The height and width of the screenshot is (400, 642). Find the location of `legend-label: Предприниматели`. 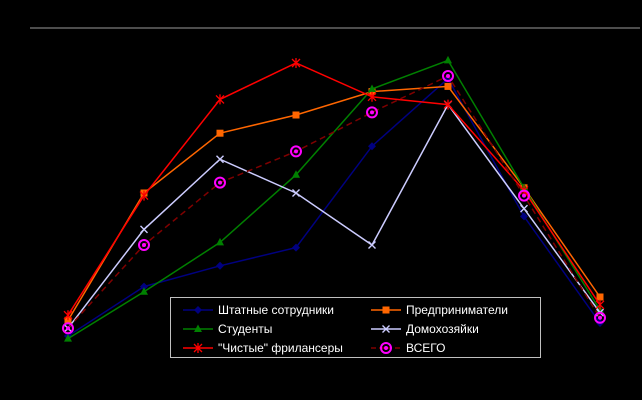

legend-label: Предприниматели is located at coordinates (457, 310).